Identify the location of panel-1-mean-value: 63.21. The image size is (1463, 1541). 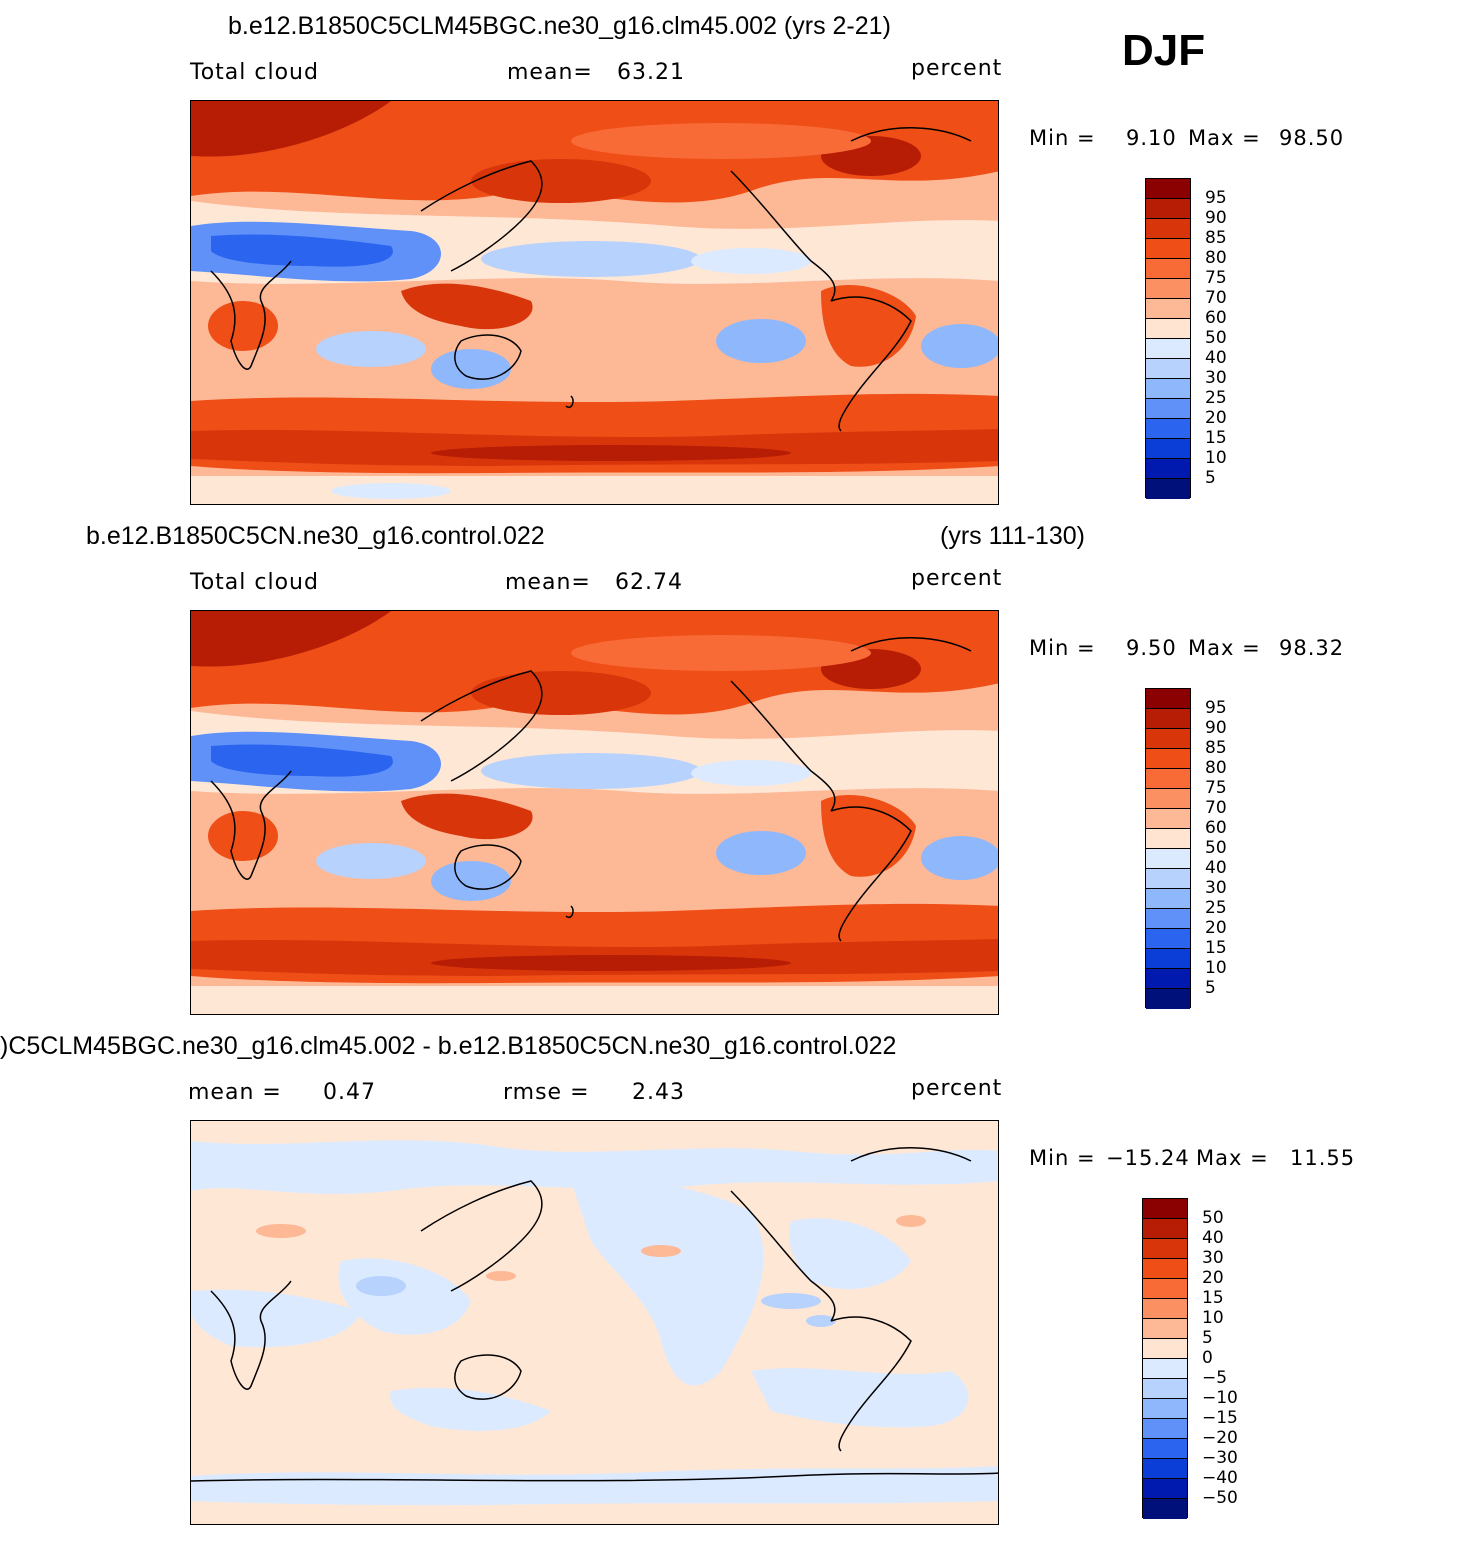
(651, 72).